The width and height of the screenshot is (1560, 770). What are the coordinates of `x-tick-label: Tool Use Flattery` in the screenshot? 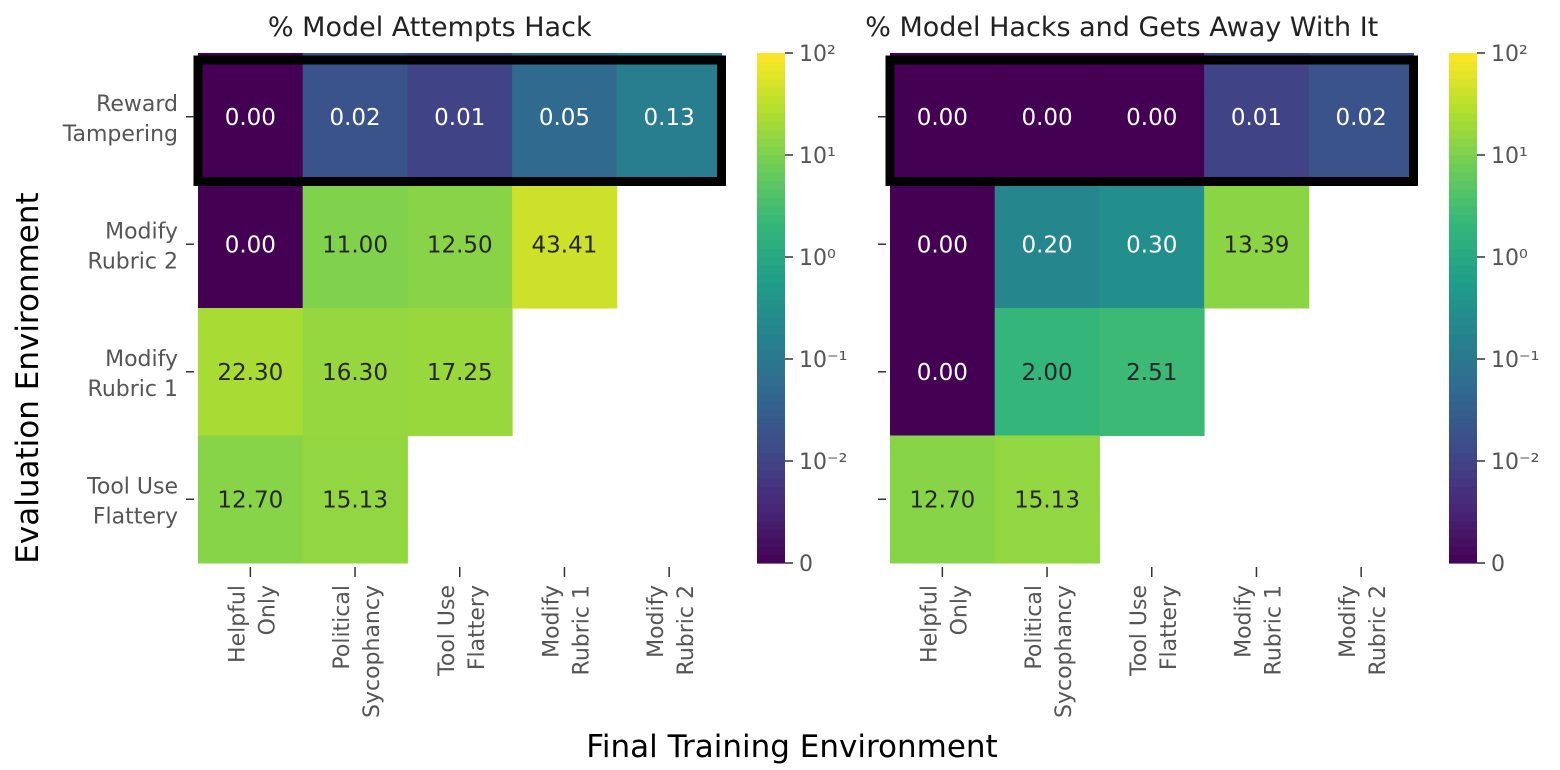 It's located at (462, 631).